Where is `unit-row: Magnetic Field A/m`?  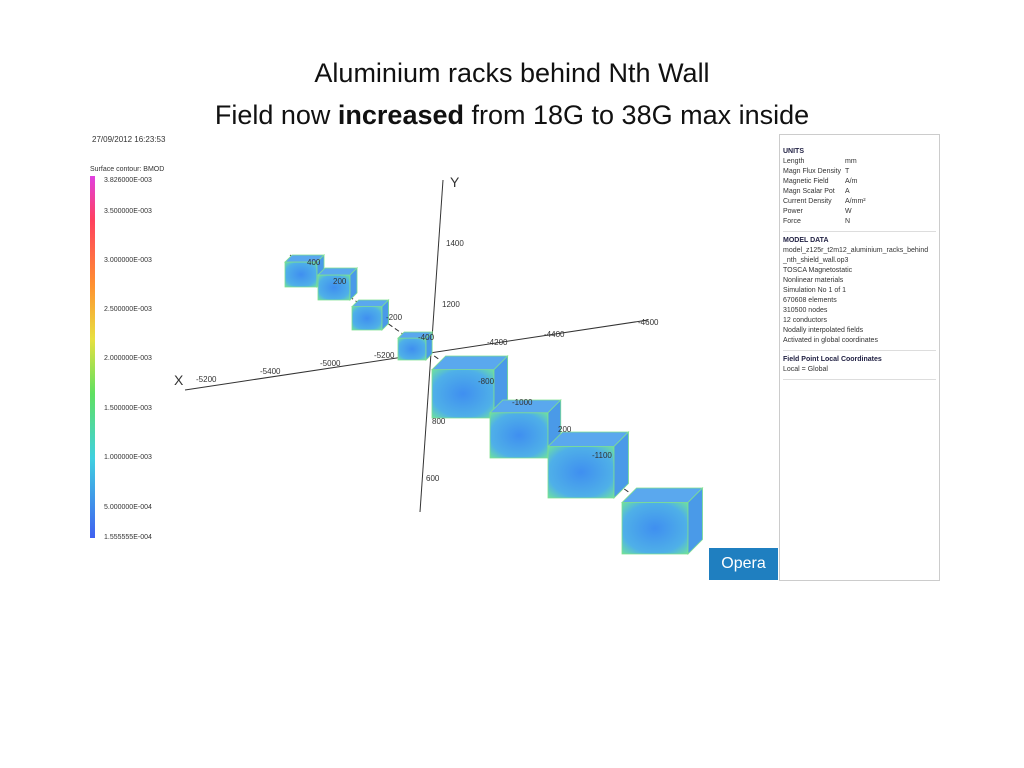 unit-row: Magnetic Field A/m is located at coordinates (859, 182).